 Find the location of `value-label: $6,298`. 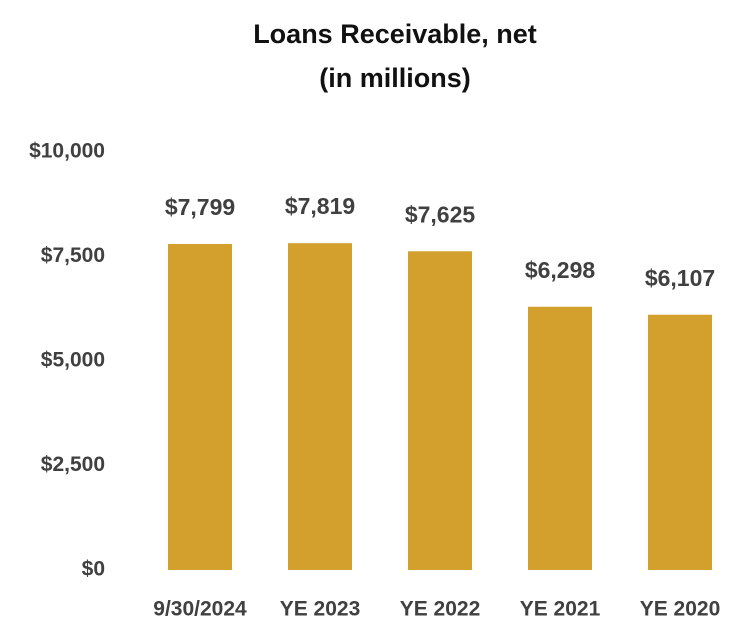

value-label: $6,298 is located at coordinates (560, 270).